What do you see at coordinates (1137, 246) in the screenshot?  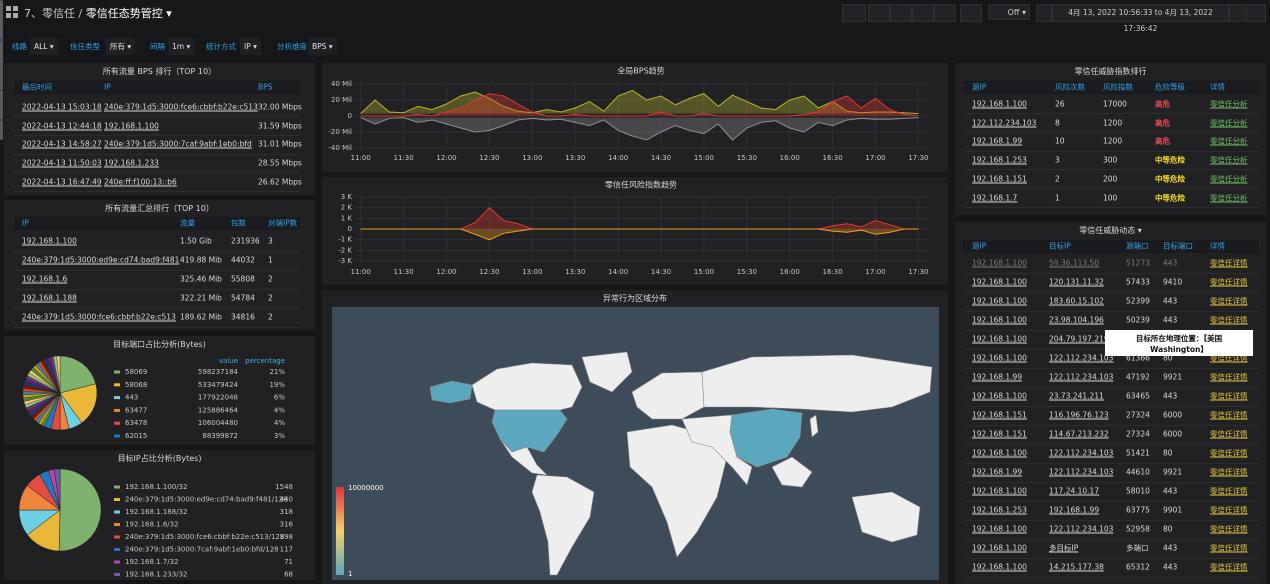 I see `column-header: 源端口` at bounding box center [1137, 246].